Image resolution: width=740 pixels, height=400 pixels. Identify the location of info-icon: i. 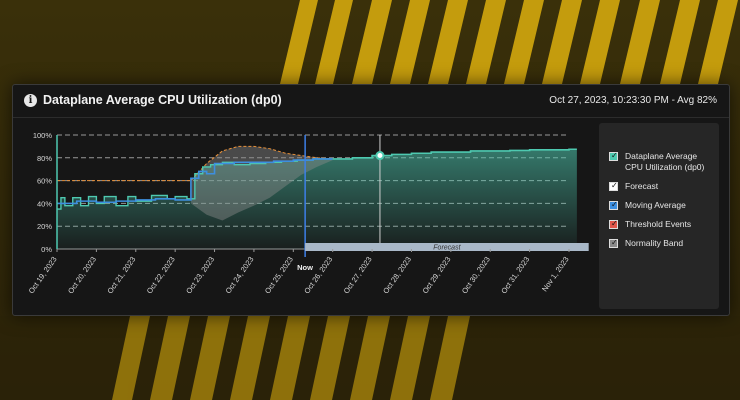
(30, 100).